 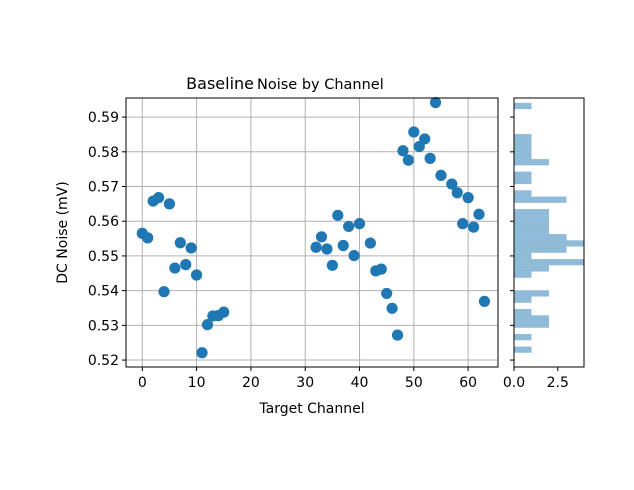 I want to click on y-tick-label: 0.58, so click(x=103, y=153).